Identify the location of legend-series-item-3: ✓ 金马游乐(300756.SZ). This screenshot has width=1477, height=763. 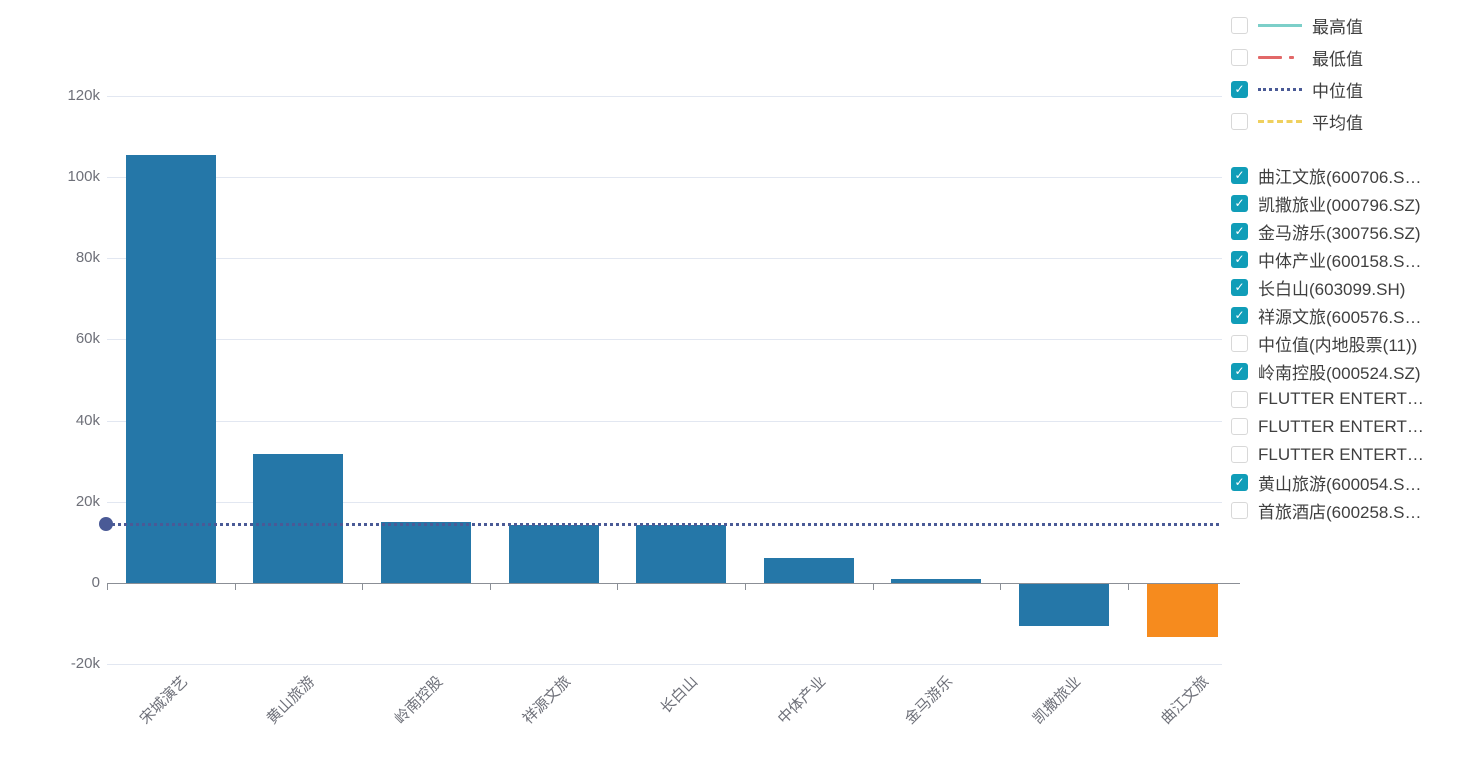
(1327, 232).